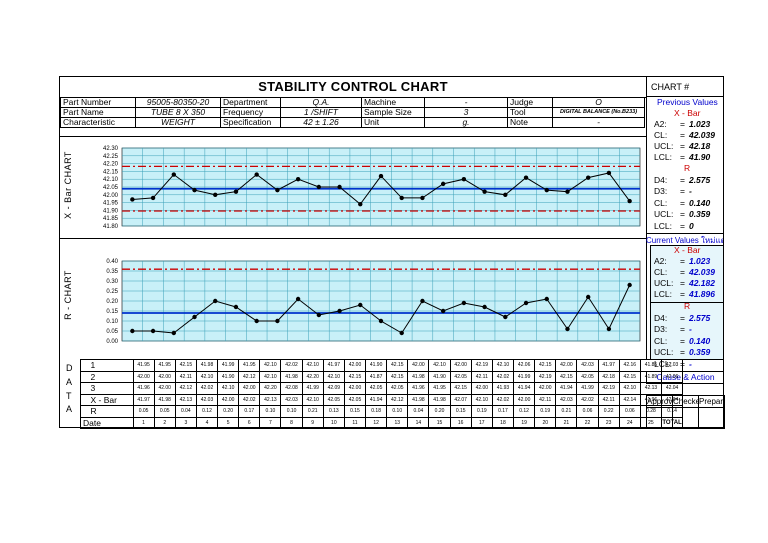  Describe the element at coordinates (651, 388) in the screenshot. I see `table-cell: 42.13` at that location.